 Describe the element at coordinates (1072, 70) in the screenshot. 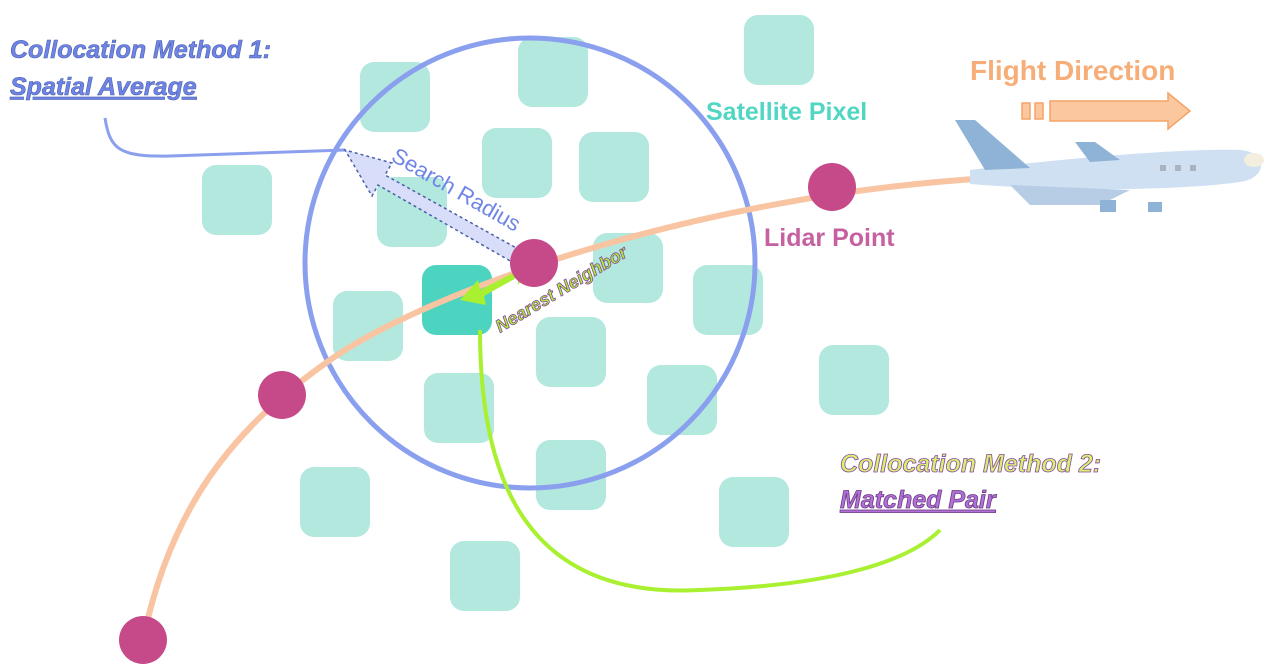

I see `flight-direction-label: Flight Direction` at that location.